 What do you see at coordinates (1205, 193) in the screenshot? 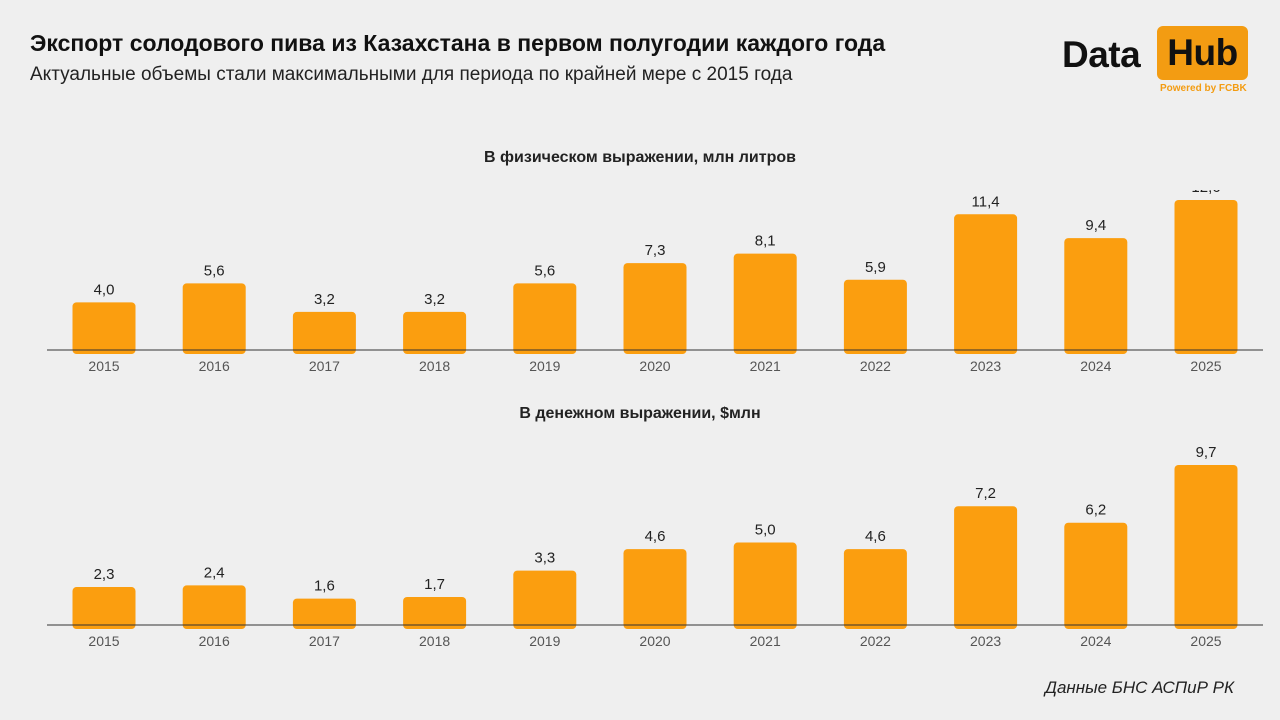
I see `value-label: 12,6` at bounding box center [1205, 193].